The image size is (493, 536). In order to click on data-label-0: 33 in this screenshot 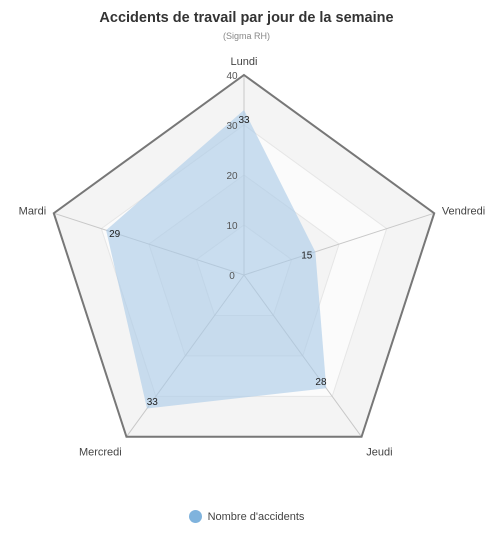, I will do `click(244, 120)`.